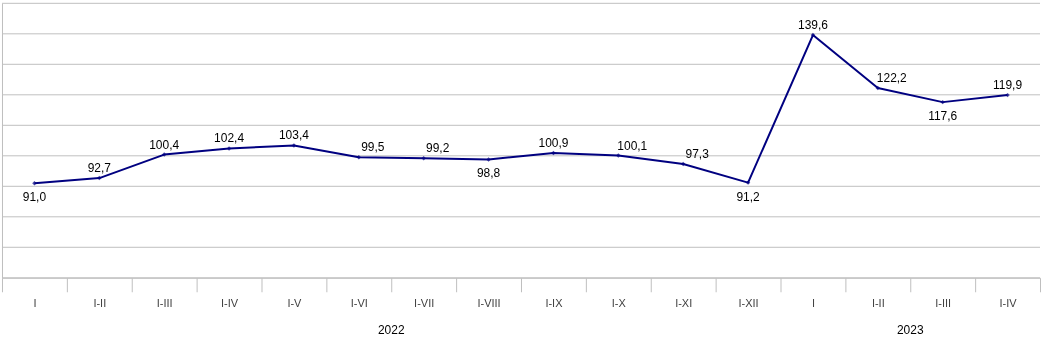  What do you see at coordinates (553, 143) in the screenshot?
I see `data-label: 100,9` at bounding box center [553, 143].